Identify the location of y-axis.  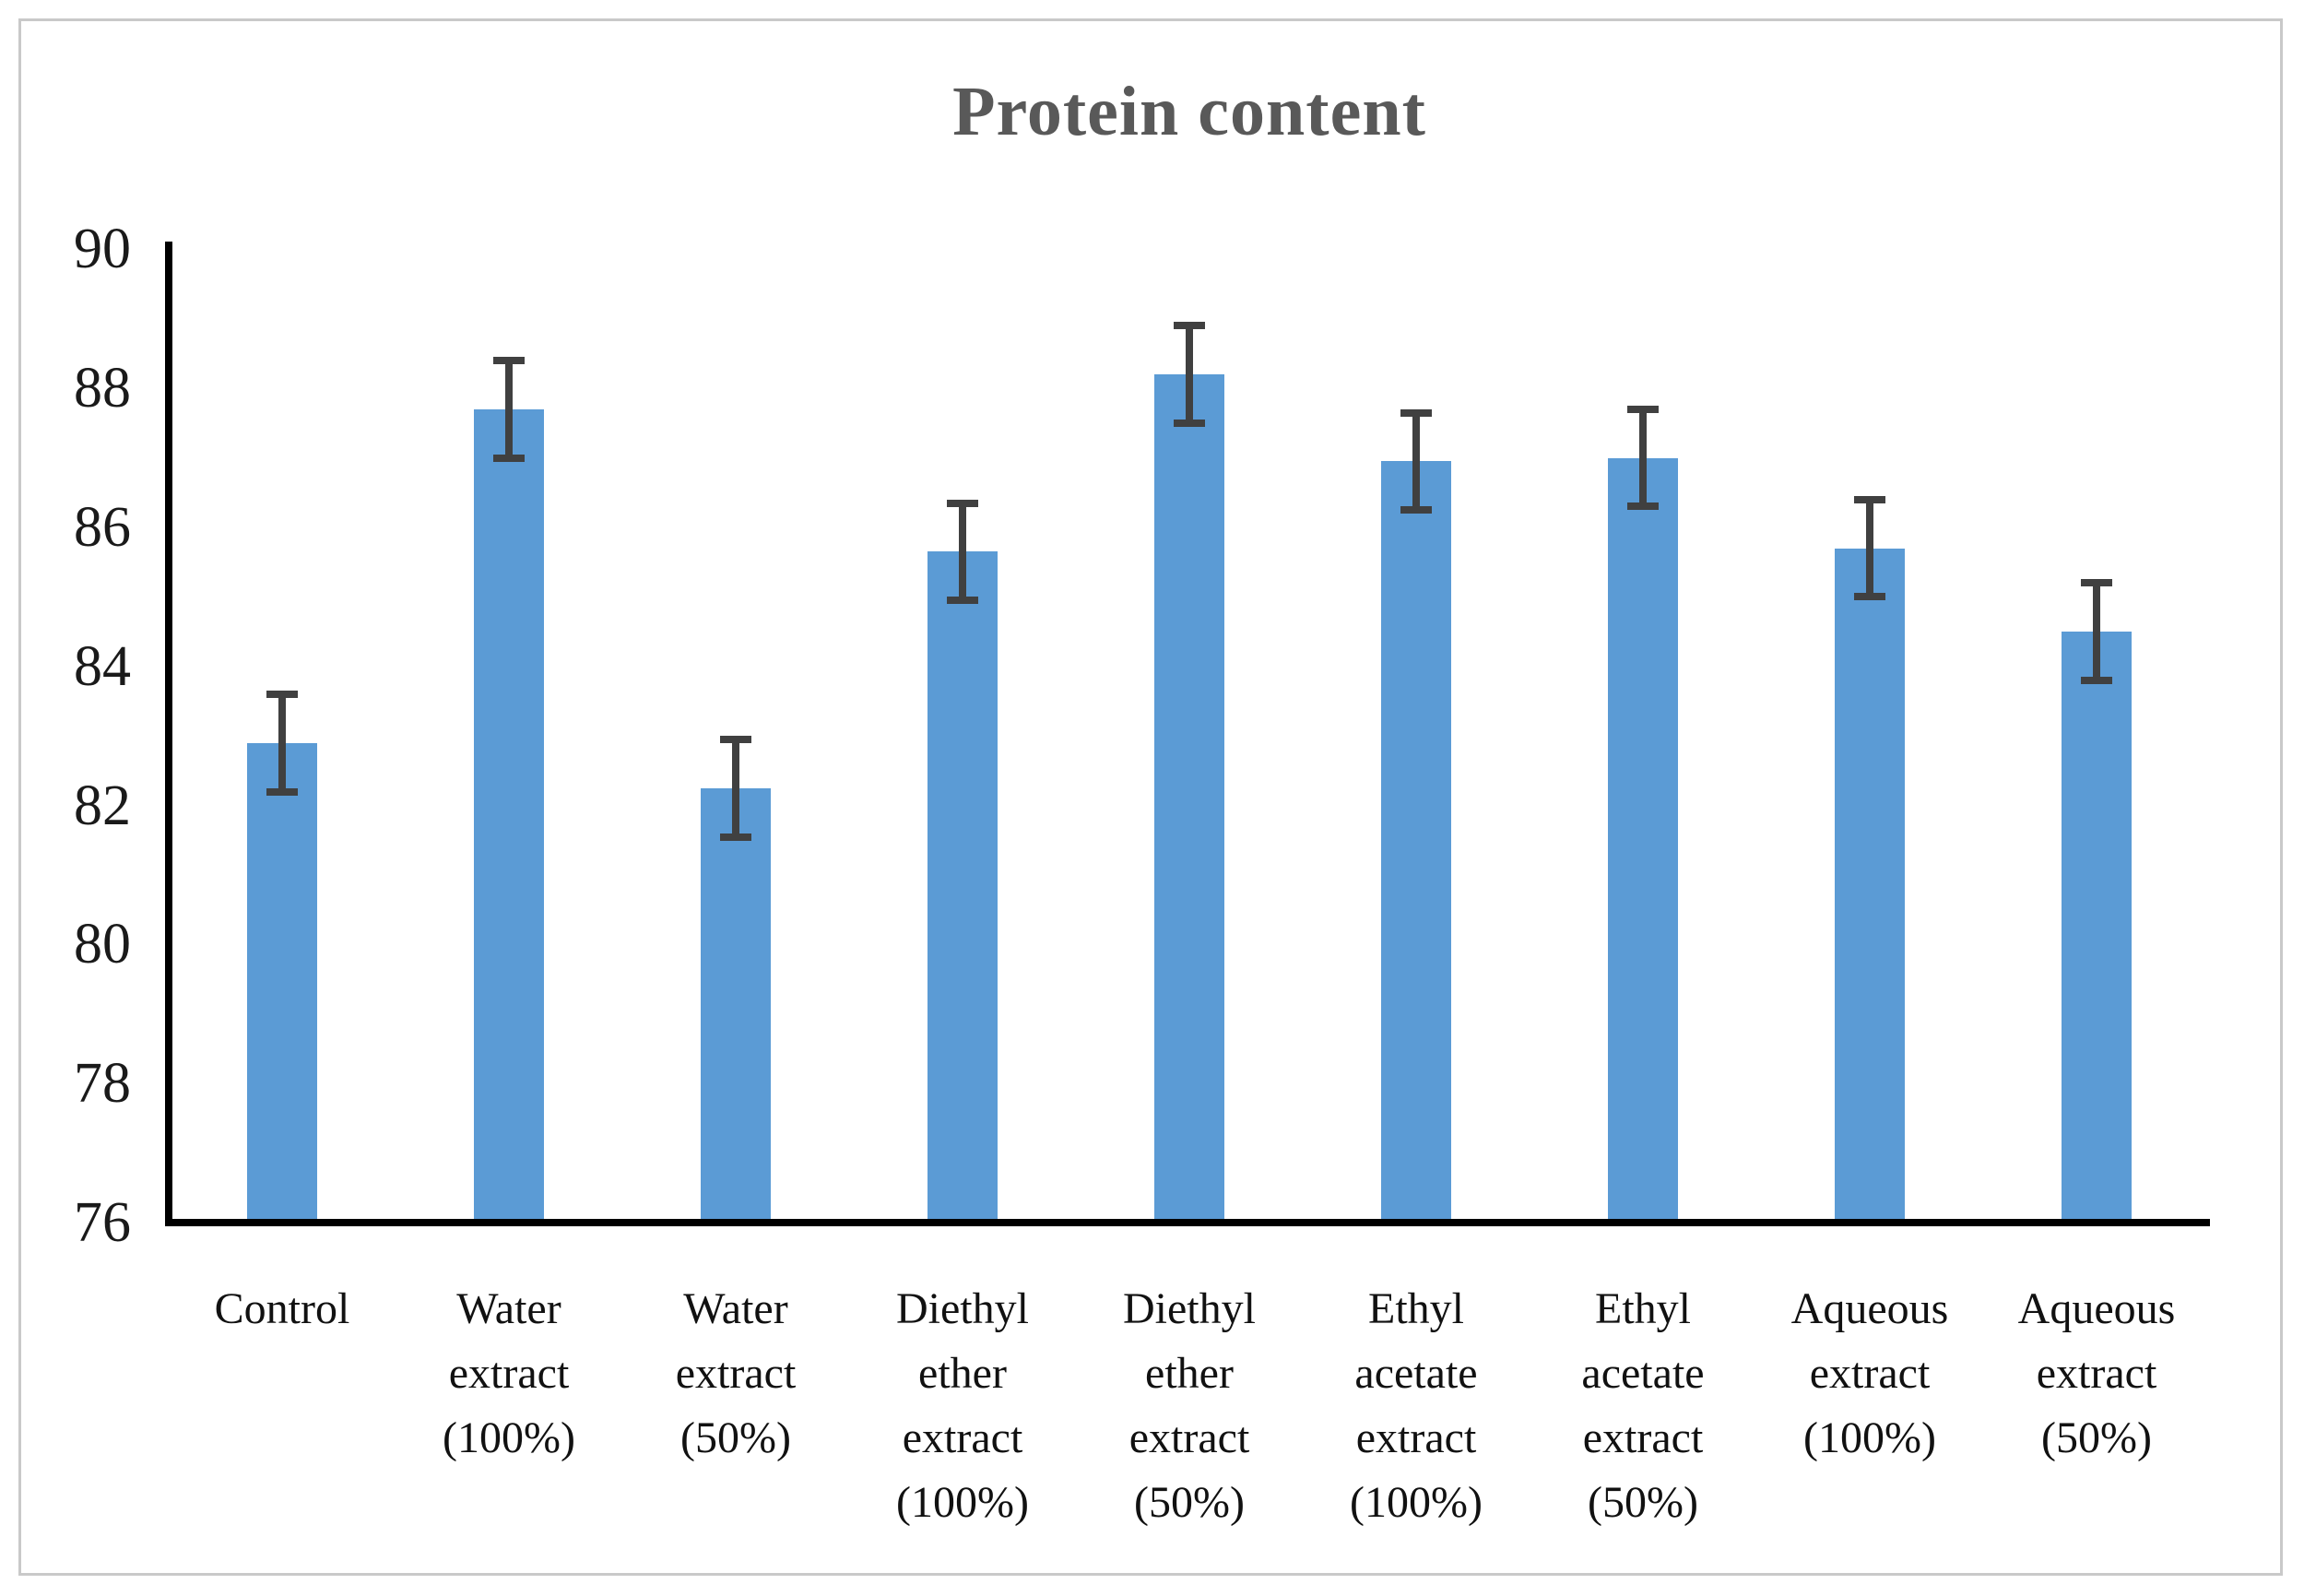
(168, 734).